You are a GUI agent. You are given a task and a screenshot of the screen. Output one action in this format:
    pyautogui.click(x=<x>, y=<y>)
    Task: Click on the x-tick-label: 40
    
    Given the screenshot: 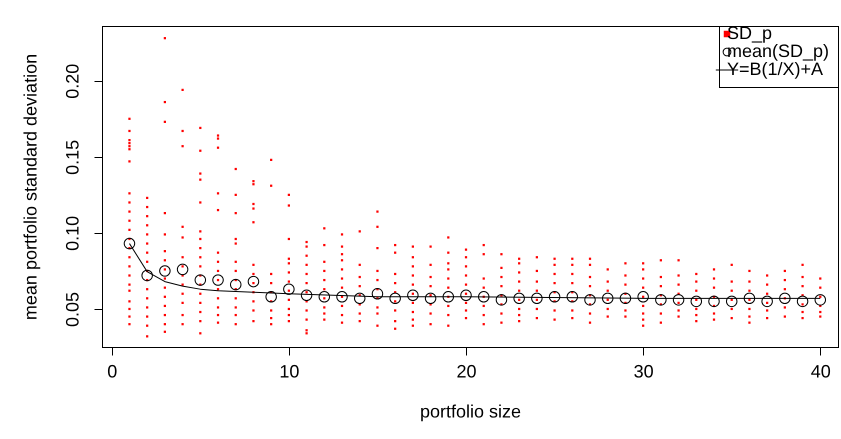 What is the action you would take?
    pyautogui.click(x=820, y=372)
    